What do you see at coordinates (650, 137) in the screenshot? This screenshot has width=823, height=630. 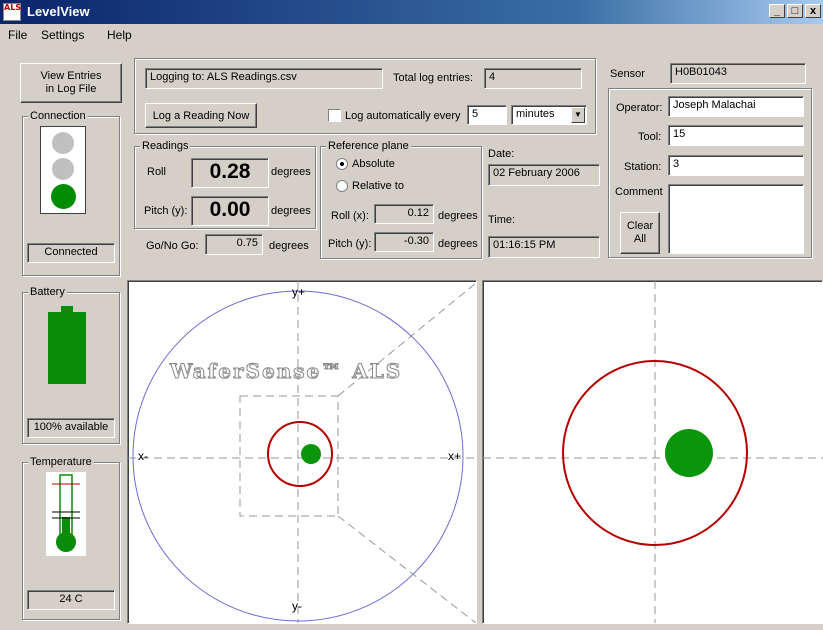 I see `tool-label: Tool:` at bounding box center [650, 137].